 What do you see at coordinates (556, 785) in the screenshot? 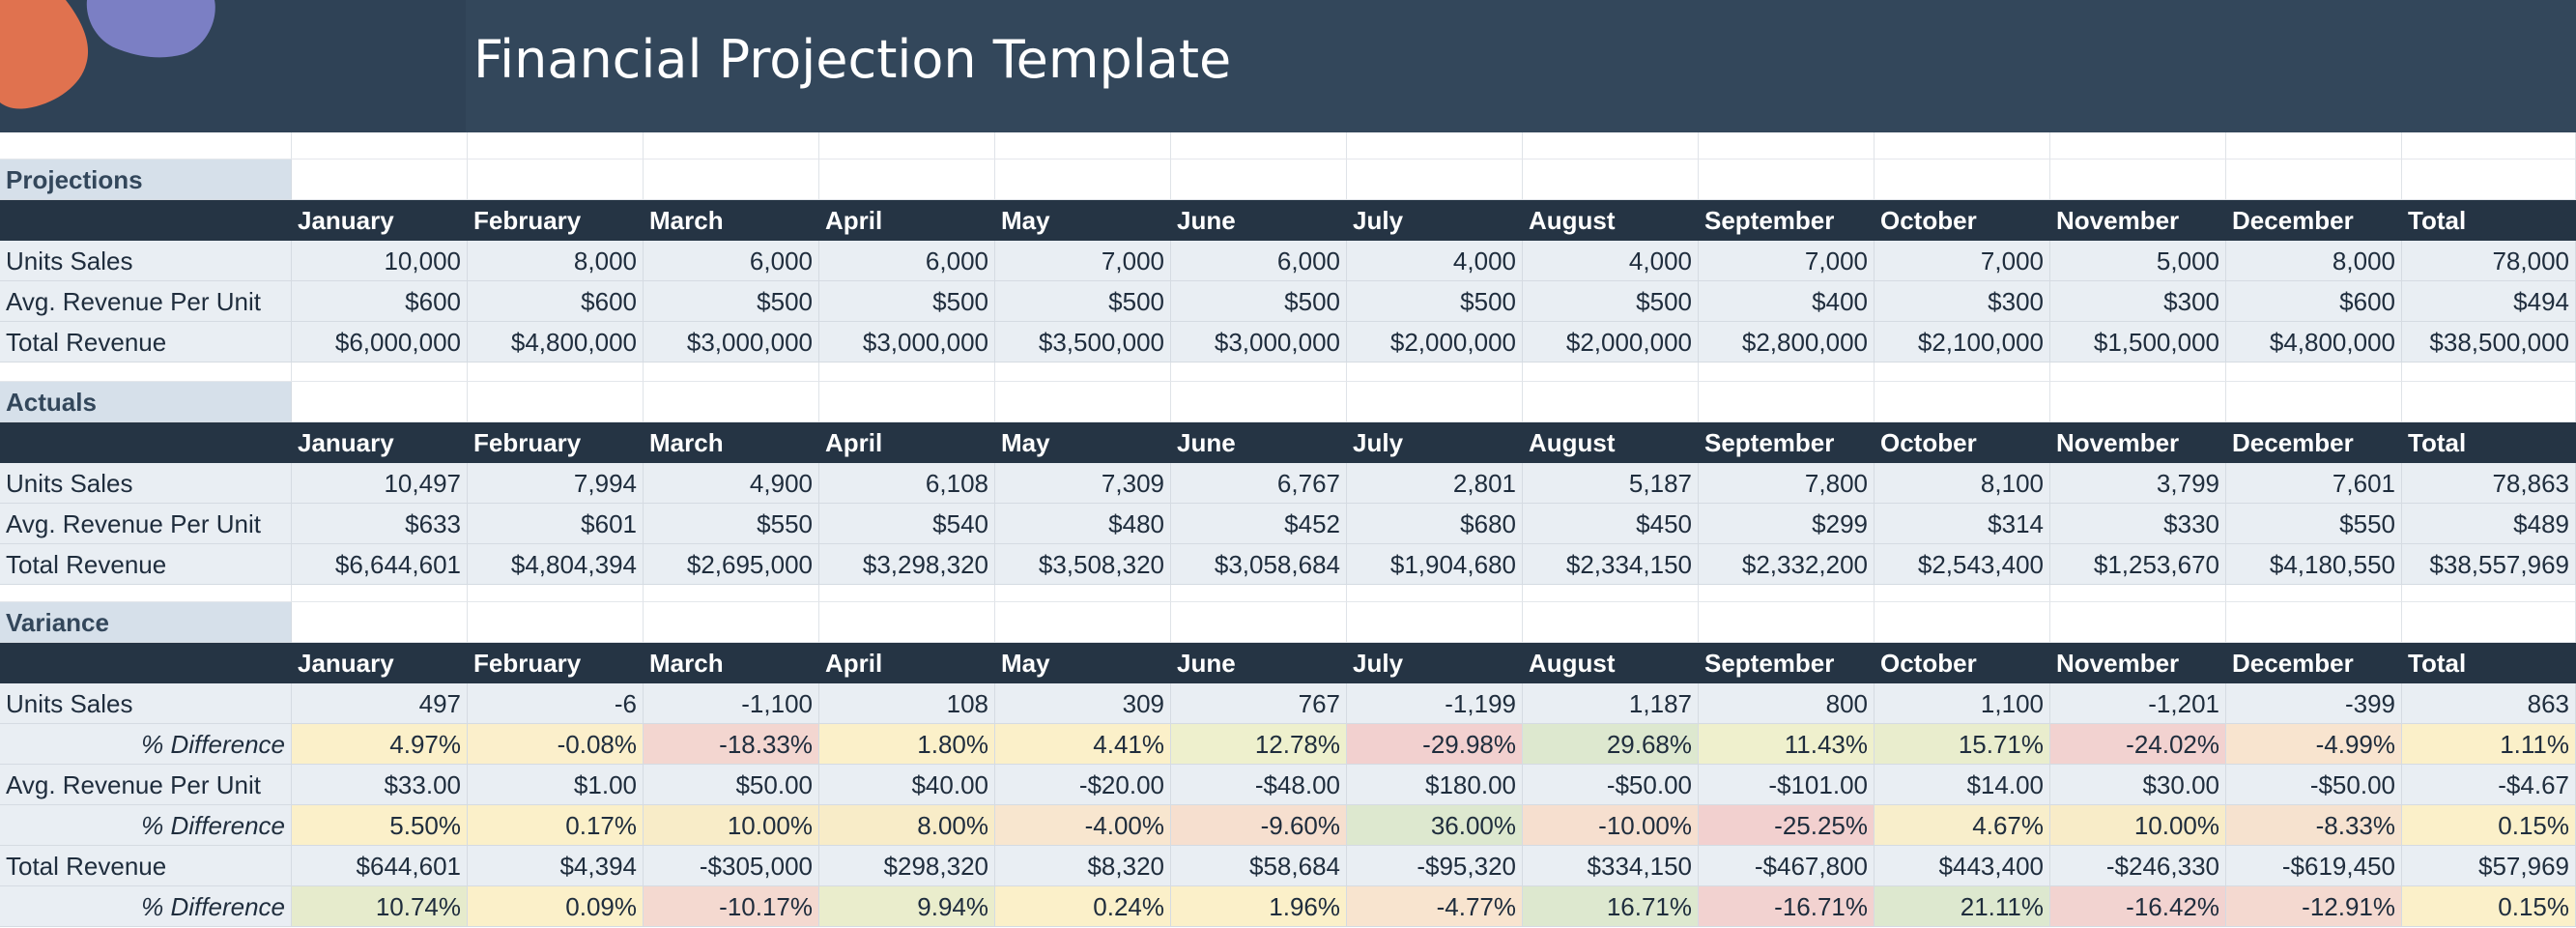
I see `table-cell: $1.00` at bounding box center [556, 785].